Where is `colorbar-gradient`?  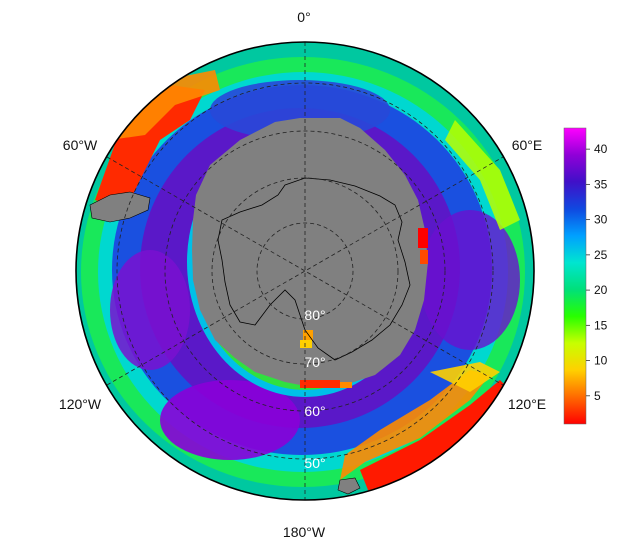 colorbar-gradient is located at coordinates (575, 276).